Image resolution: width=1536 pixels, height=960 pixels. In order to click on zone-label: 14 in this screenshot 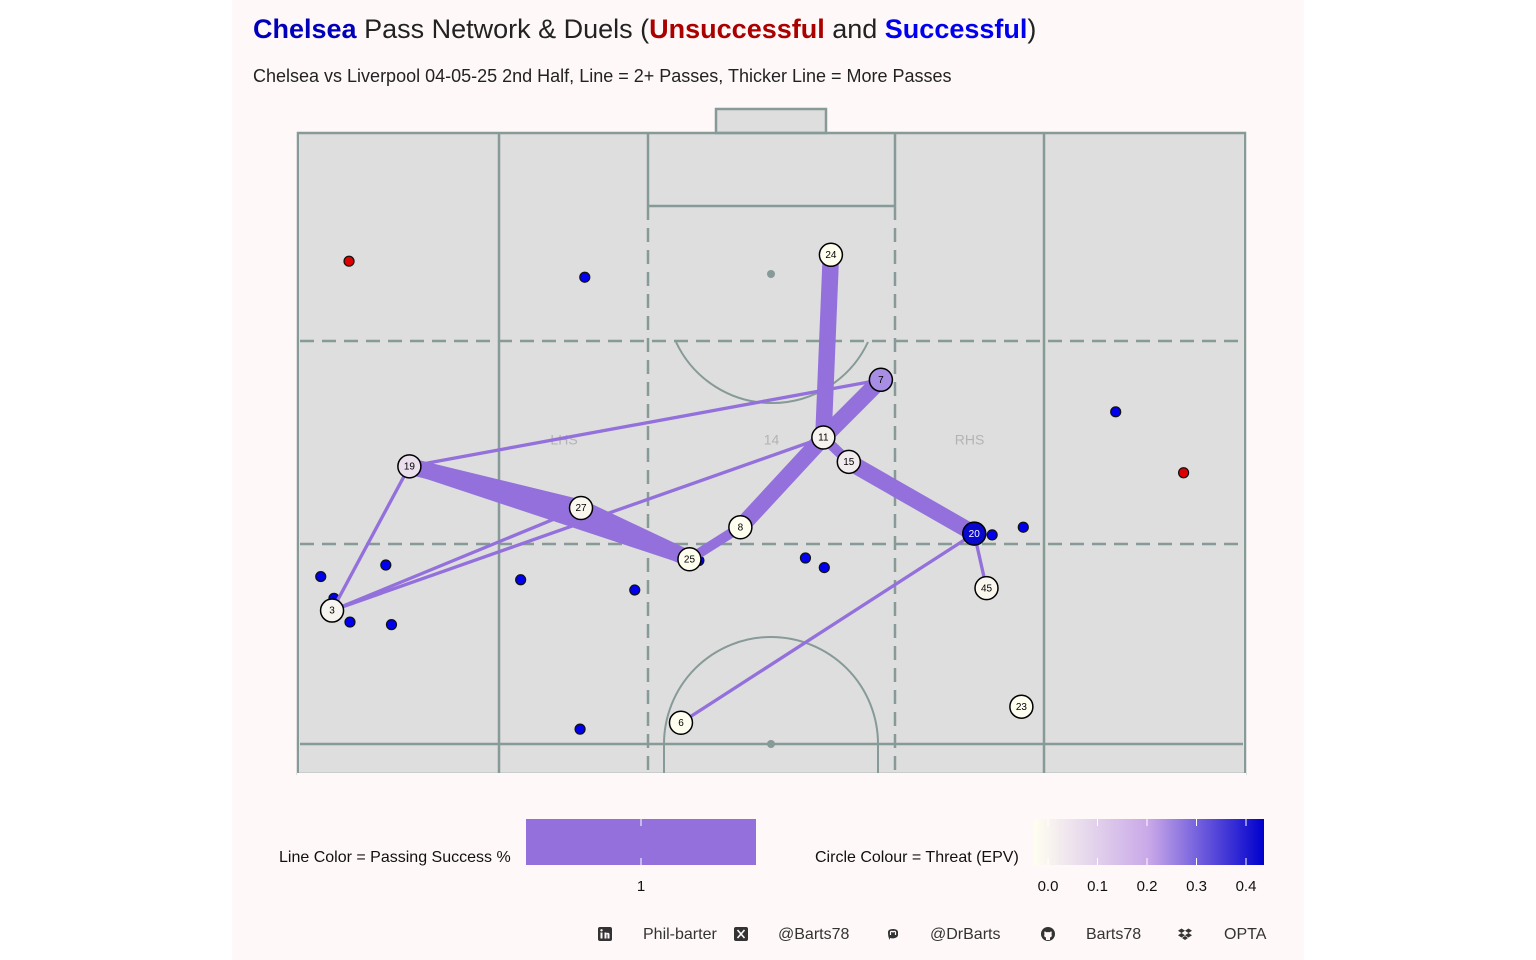, I will do `click(772, 439)`.